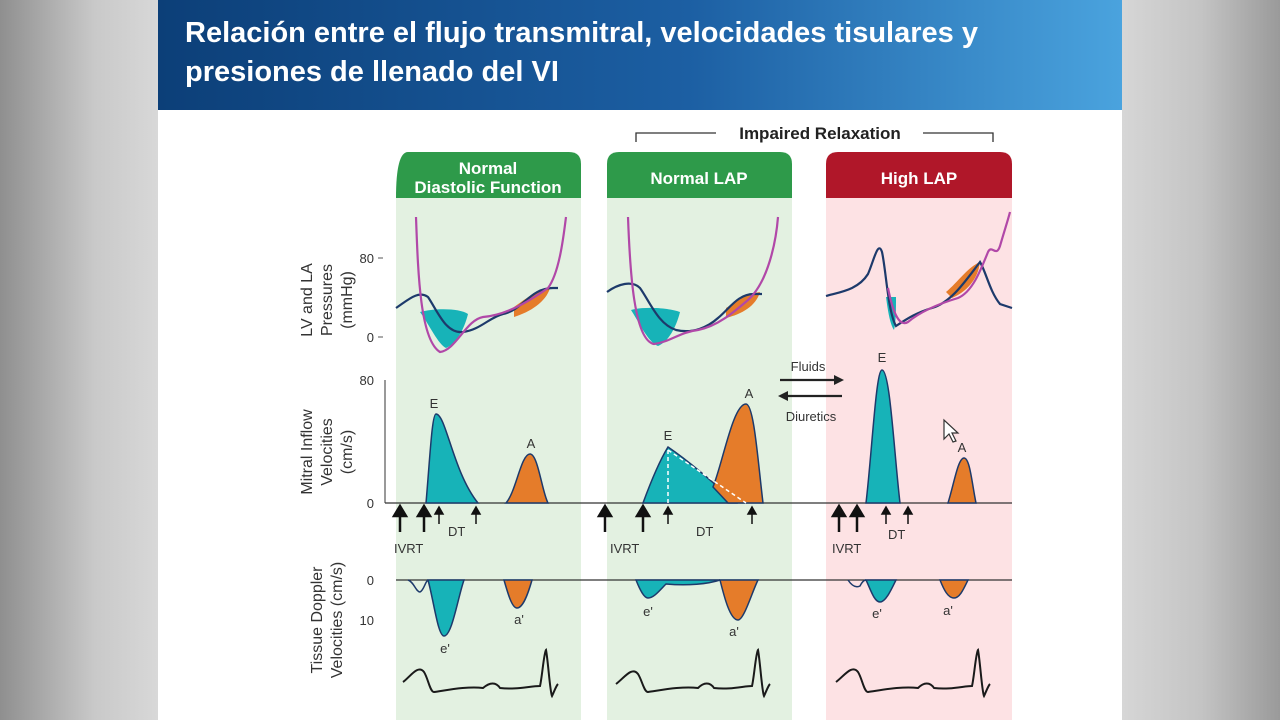  Describe the element at coordinates (518, 594) in the screenshot. I see `normal-tissue-a-prime` at that location.